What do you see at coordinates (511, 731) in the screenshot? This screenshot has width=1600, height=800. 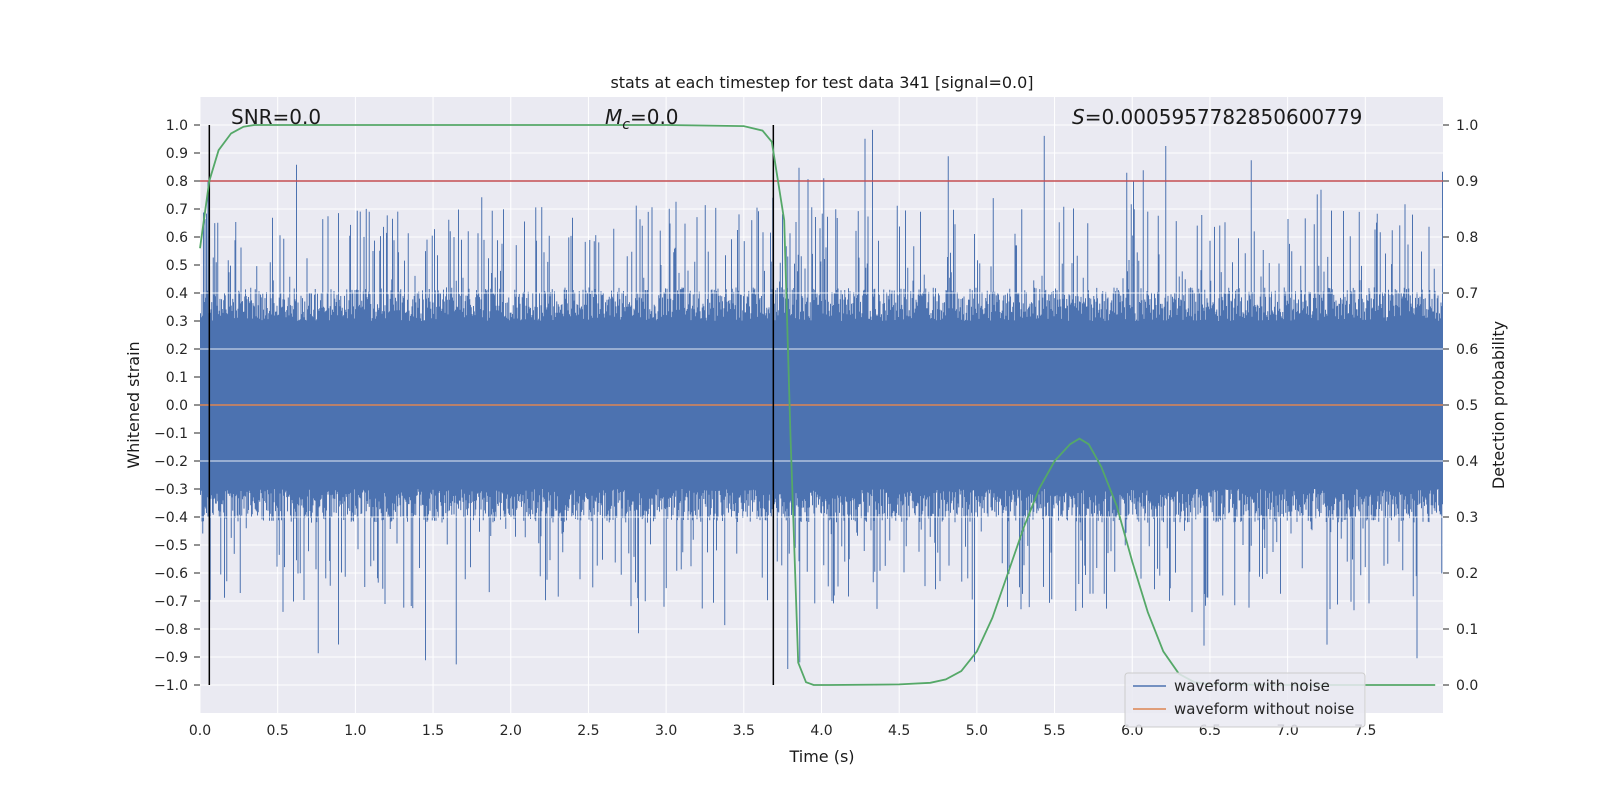 I see `x-tick-label: 2.0` at bounding box center [511, 731].